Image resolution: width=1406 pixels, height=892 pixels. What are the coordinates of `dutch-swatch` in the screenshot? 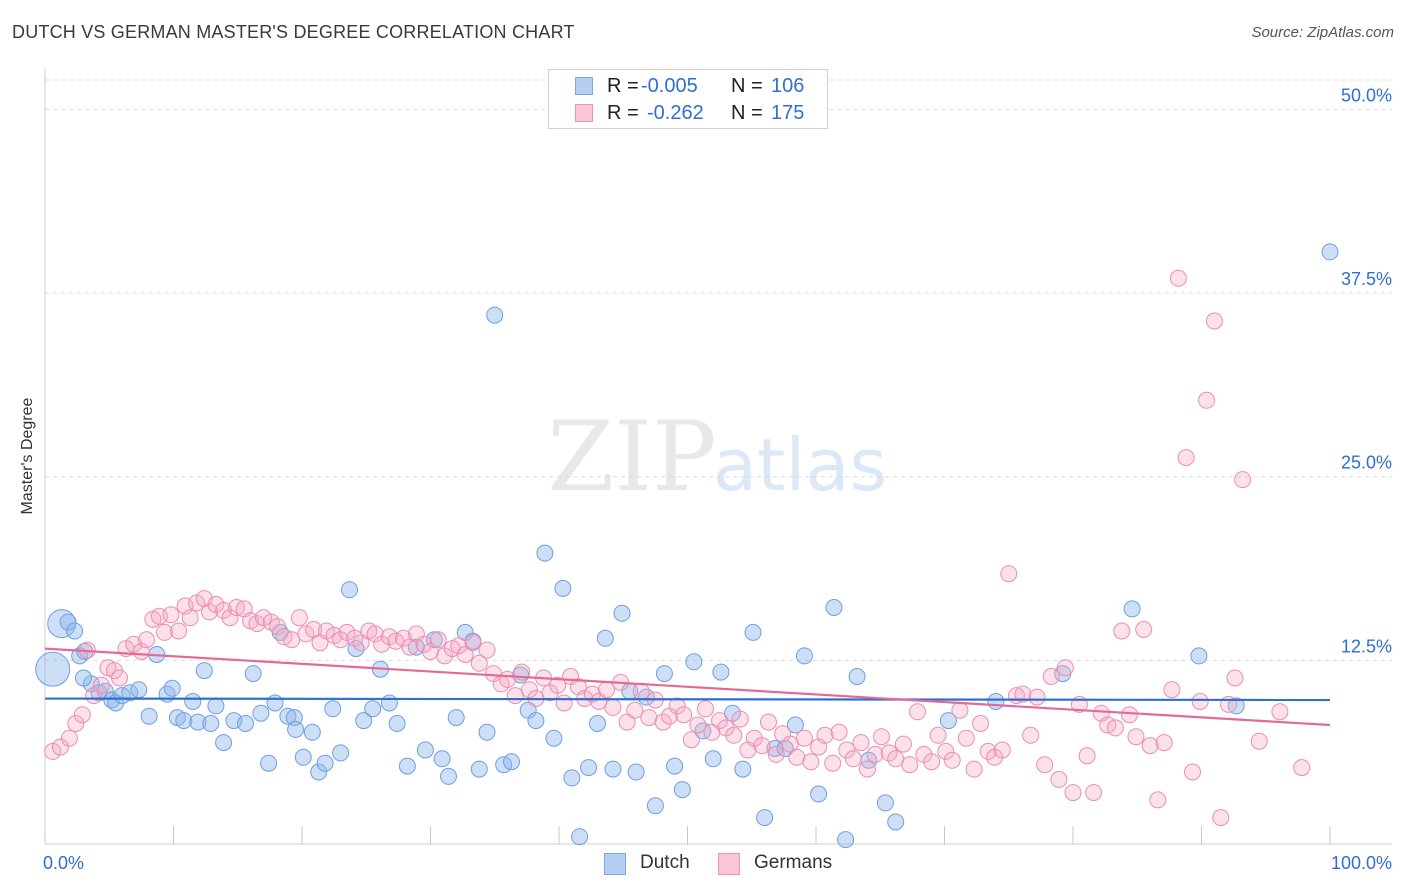 It's located at (584, 86).